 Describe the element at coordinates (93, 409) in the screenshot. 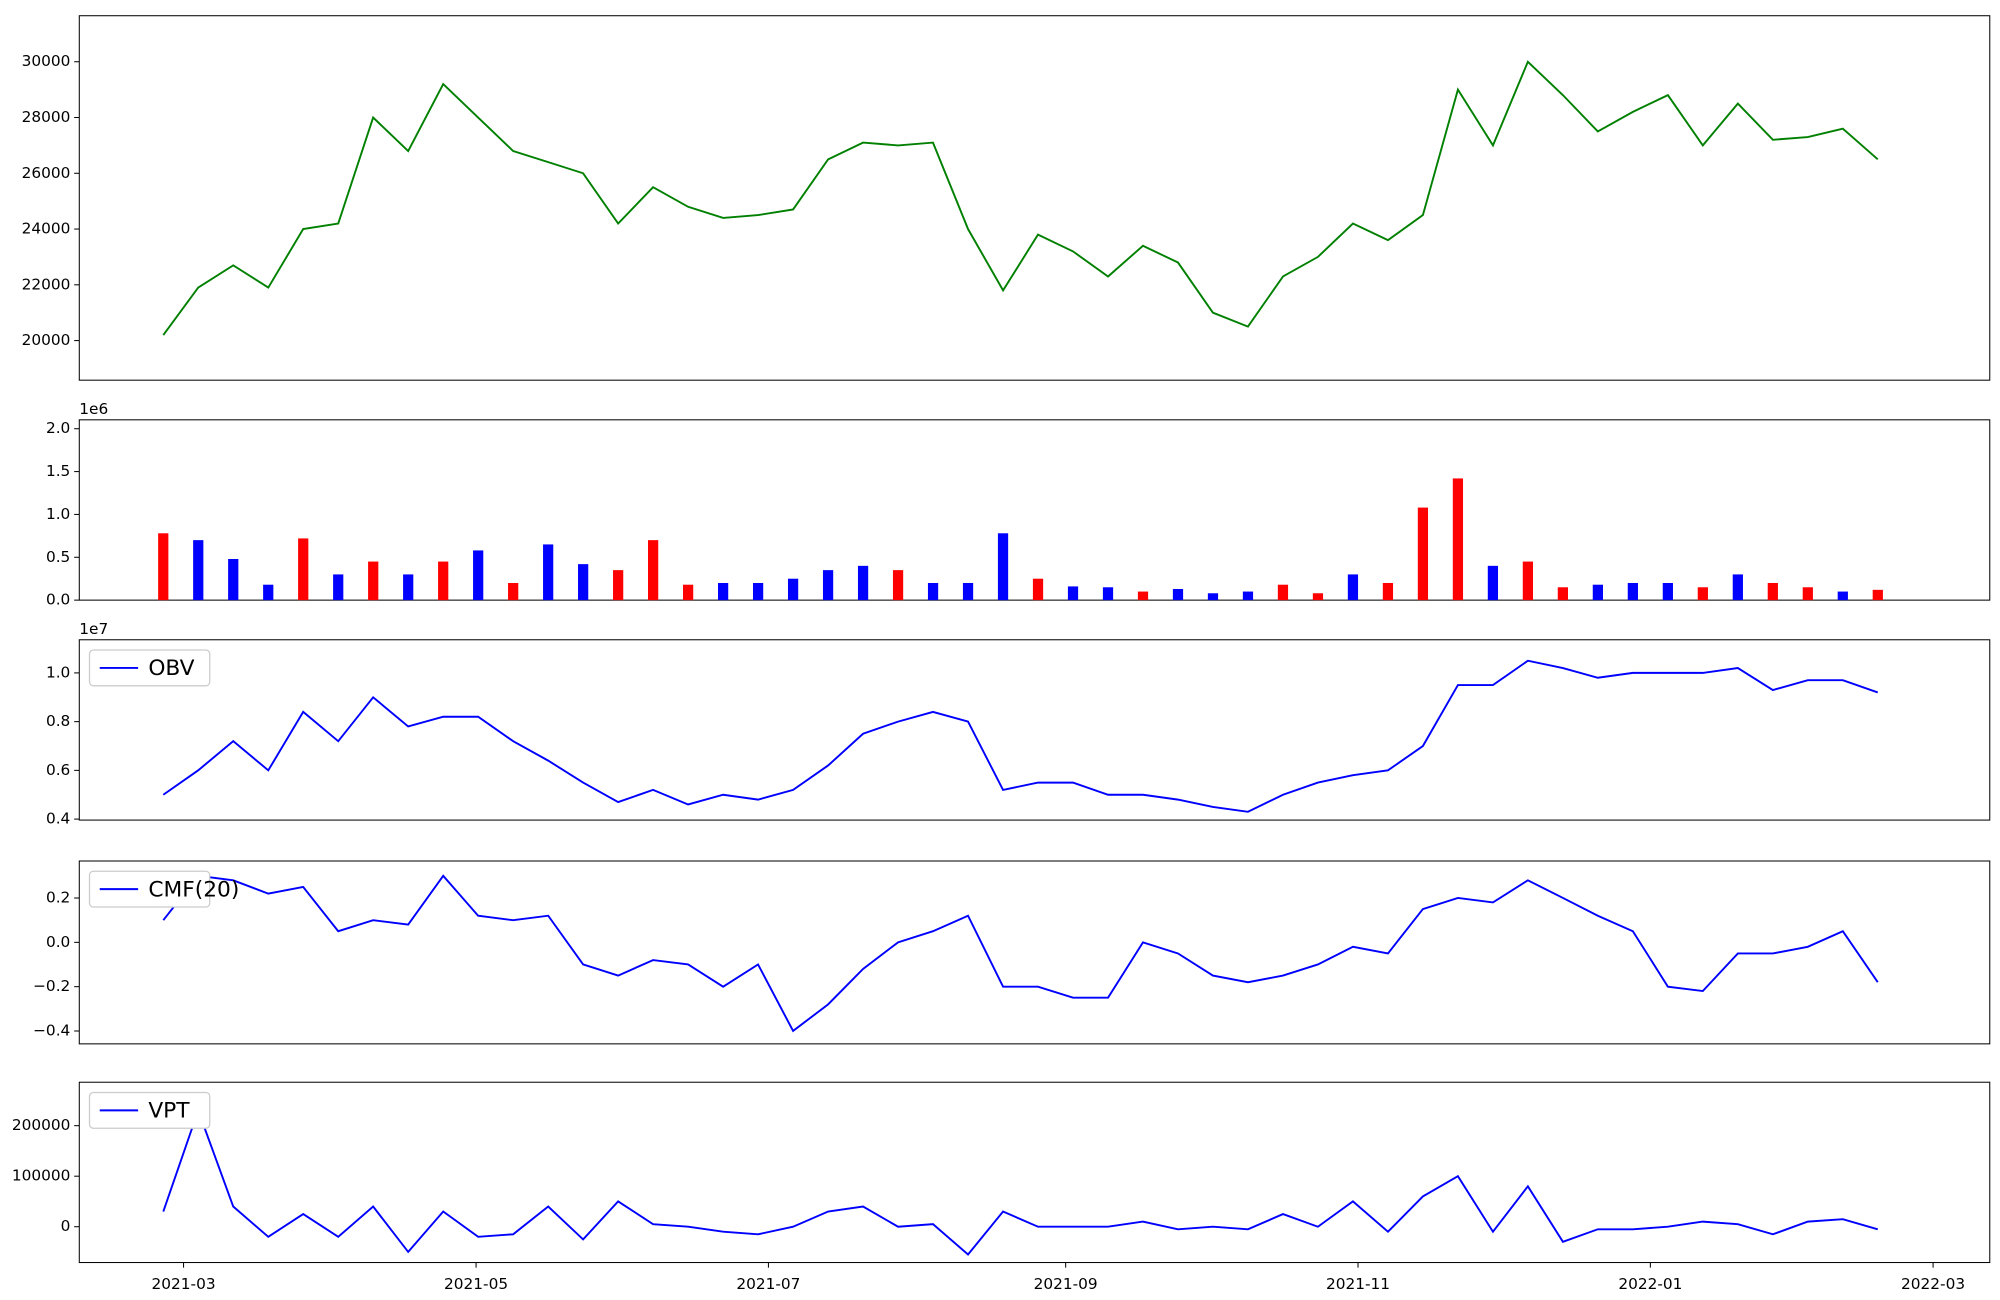

I see `offset-label: 1e6` at that location.